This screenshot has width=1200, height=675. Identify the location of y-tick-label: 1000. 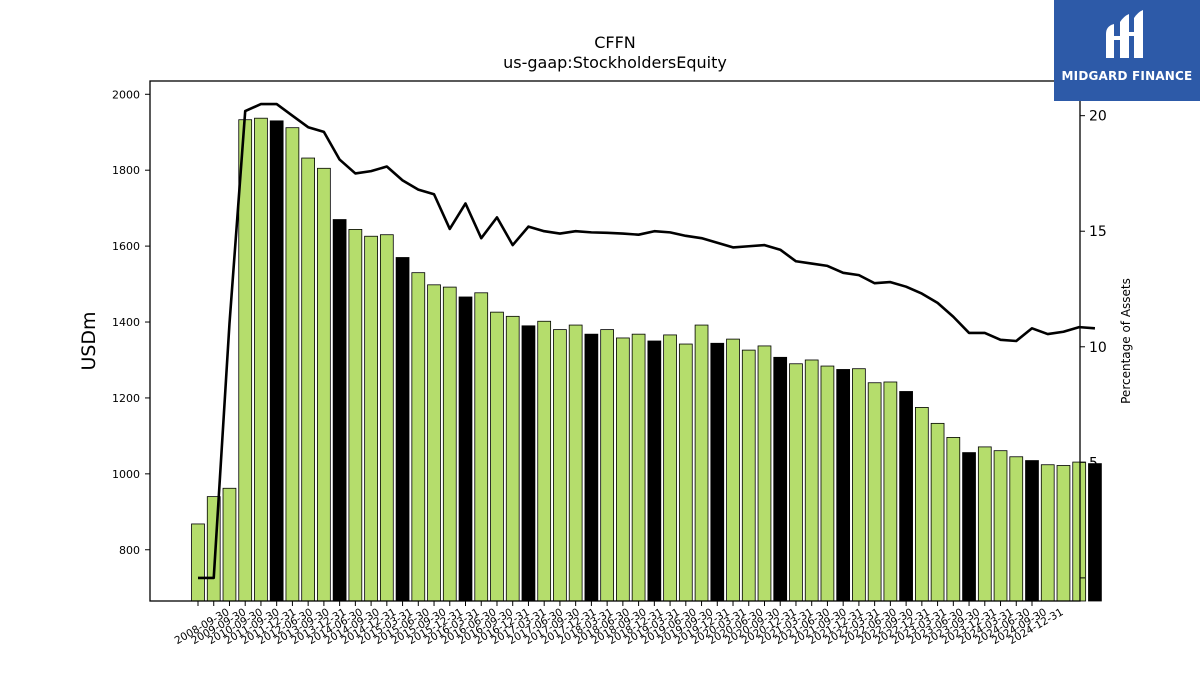
(126, 474).